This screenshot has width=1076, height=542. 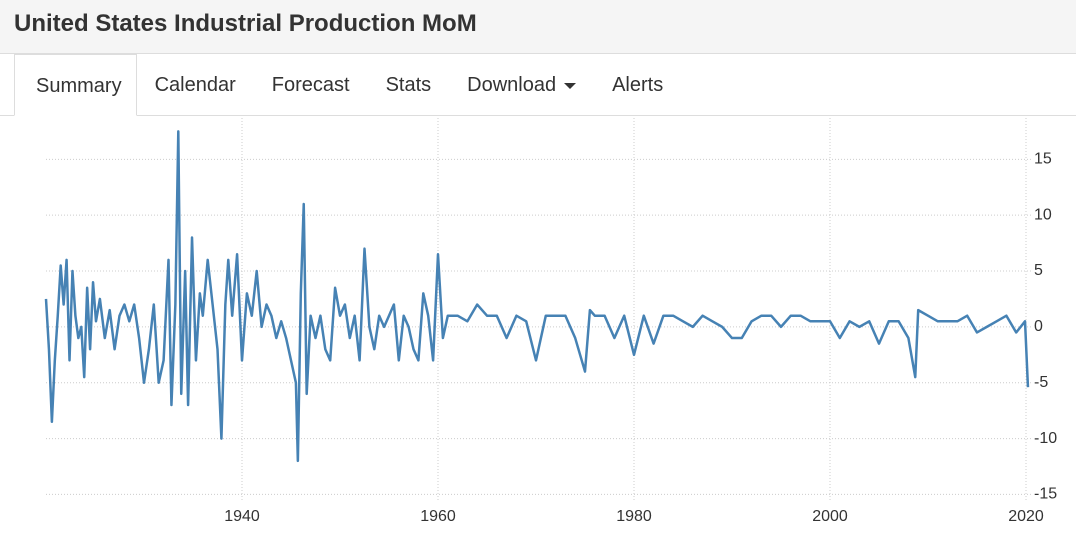 I want to click on y-tick-label: -15, so click(x=1045, y=494).